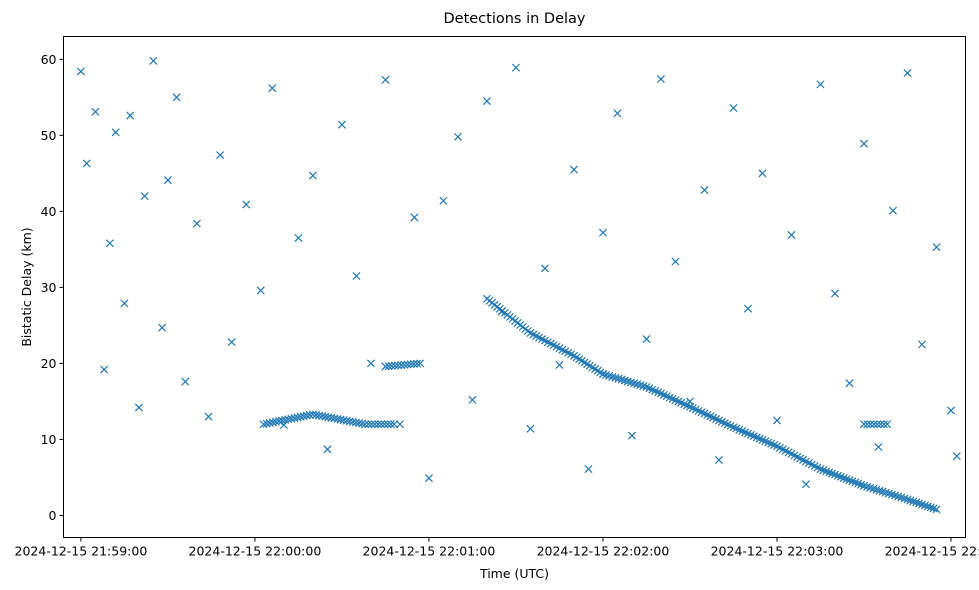 This screenshot has height=590, width=979. Describe the element at coordinates (81, 551) in the screenshot. I see `x-tick-label: 2024-12-15 21:59:00` at that location.